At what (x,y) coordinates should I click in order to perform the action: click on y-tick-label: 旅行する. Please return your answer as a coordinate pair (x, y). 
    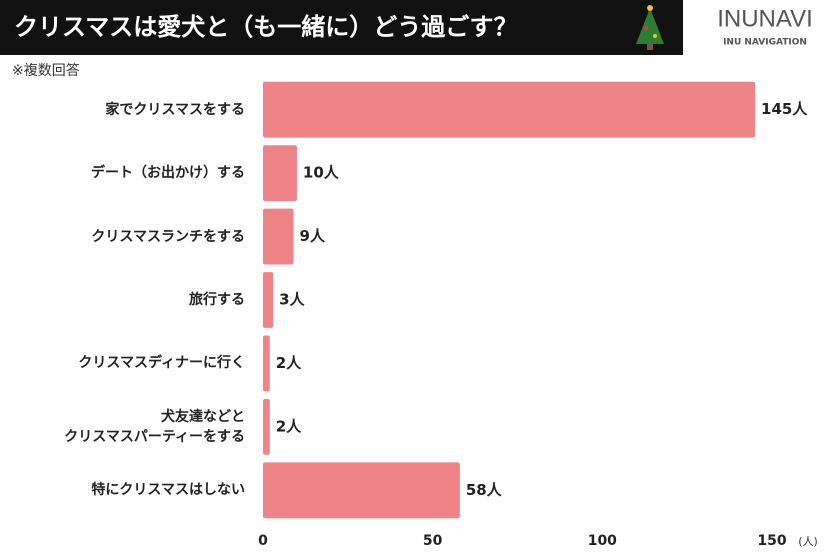
    Looking at the image, I should click on (217, 300).